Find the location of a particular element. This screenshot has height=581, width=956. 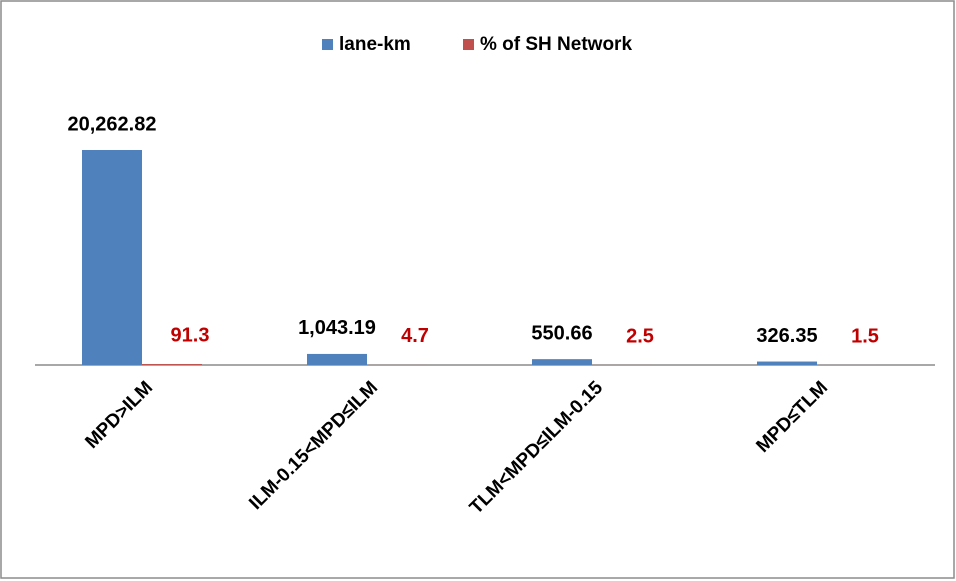

data-label: 1,043.19 is located at coordinates (337, 328).